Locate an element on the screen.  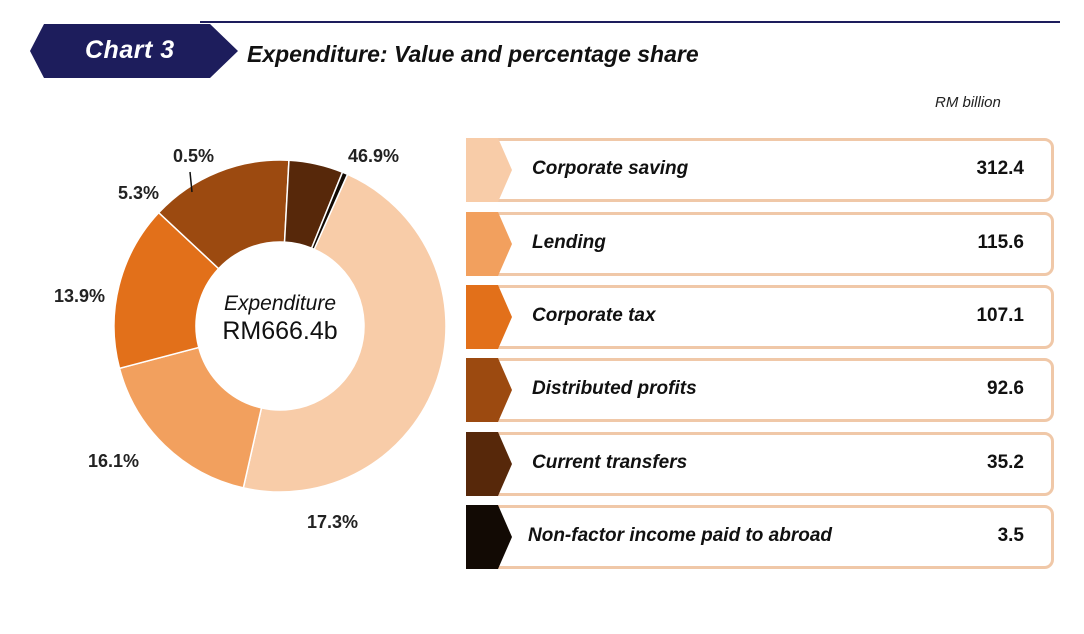
legend-value: 92.6 is located at coordinates (1005, 388).